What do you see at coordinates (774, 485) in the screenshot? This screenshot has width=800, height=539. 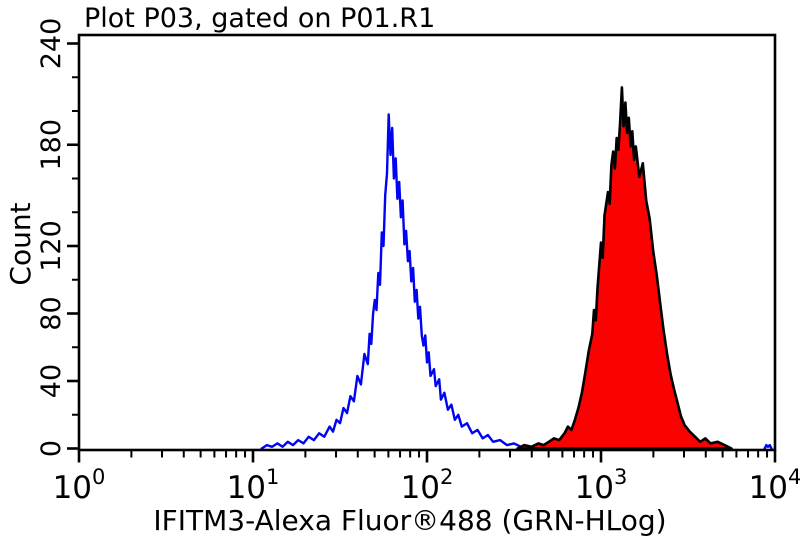 I see `x-tick-label: 104` at bounding box center [774, 485].